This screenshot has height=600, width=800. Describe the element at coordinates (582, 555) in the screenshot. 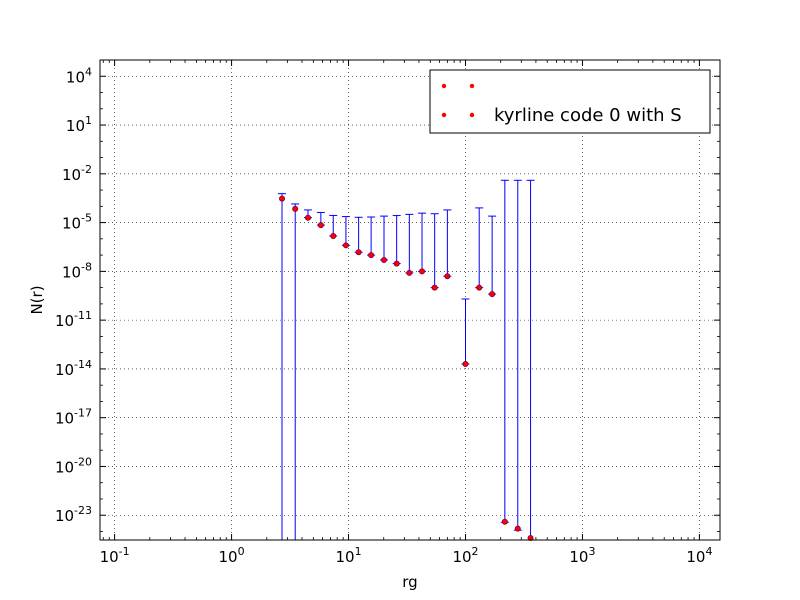

I see `x-tick-label: 10³` at that location.